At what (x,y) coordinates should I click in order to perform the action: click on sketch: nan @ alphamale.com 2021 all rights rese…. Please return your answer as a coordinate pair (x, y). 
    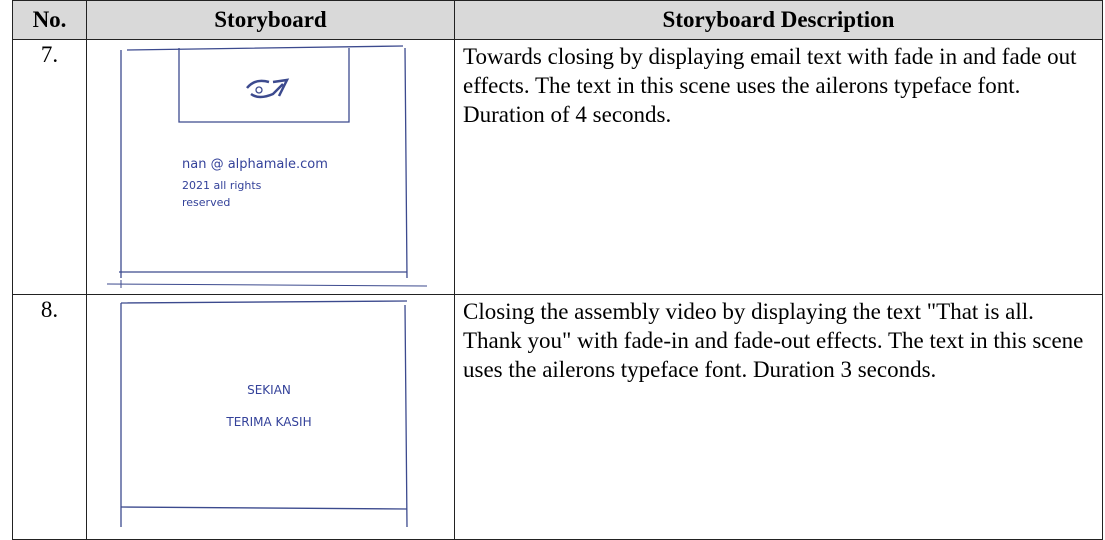
    Looking at the image, I should click on (267, 166).